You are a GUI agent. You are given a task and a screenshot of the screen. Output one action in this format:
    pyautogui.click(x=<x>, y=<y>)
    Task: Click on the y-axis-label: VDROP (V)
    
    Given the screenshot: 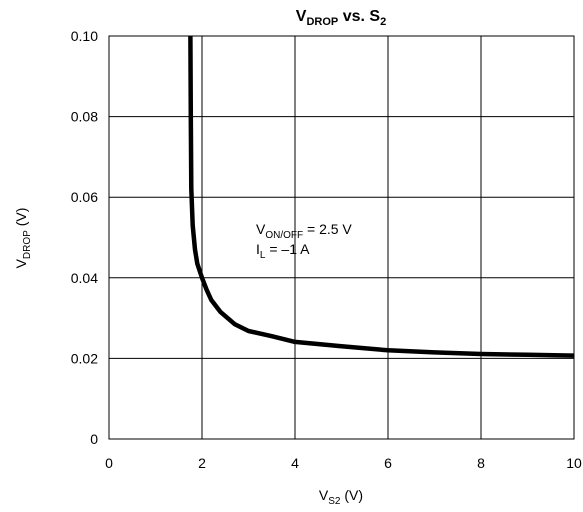 What is the action you would take?
    pyautogui.click(x=23, y=238)
    